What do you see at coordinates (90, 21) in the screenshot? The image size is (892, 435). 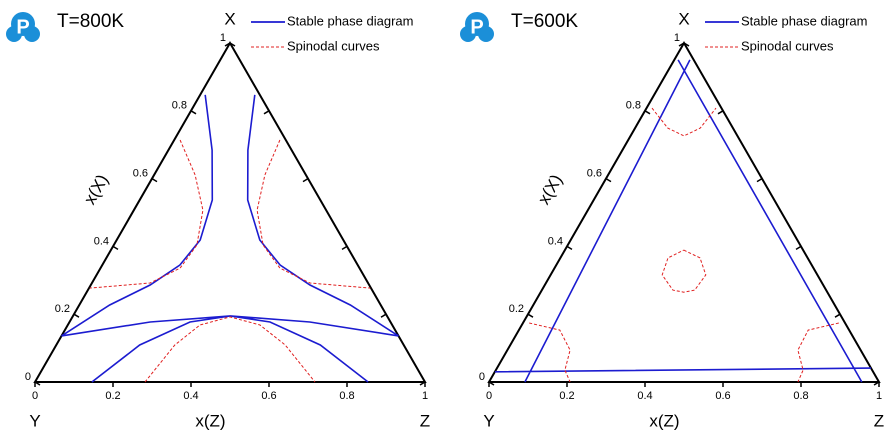 I see `chart-title: T=800K` at bounding box center [90, 21].